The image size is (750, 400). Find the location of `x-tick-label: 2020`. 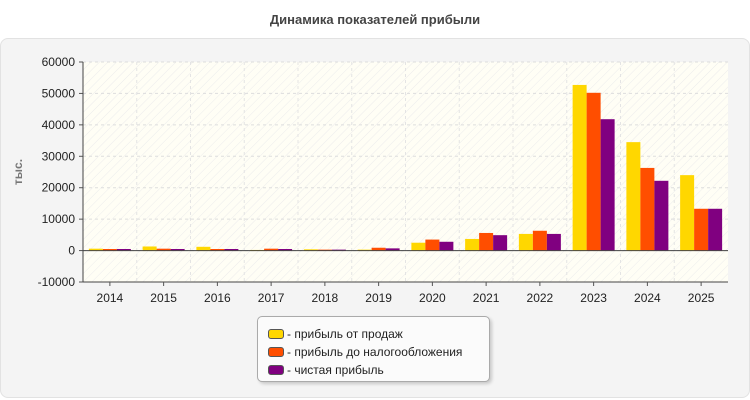

x-tick-label: 2020 is located at coordinates (432, 298).